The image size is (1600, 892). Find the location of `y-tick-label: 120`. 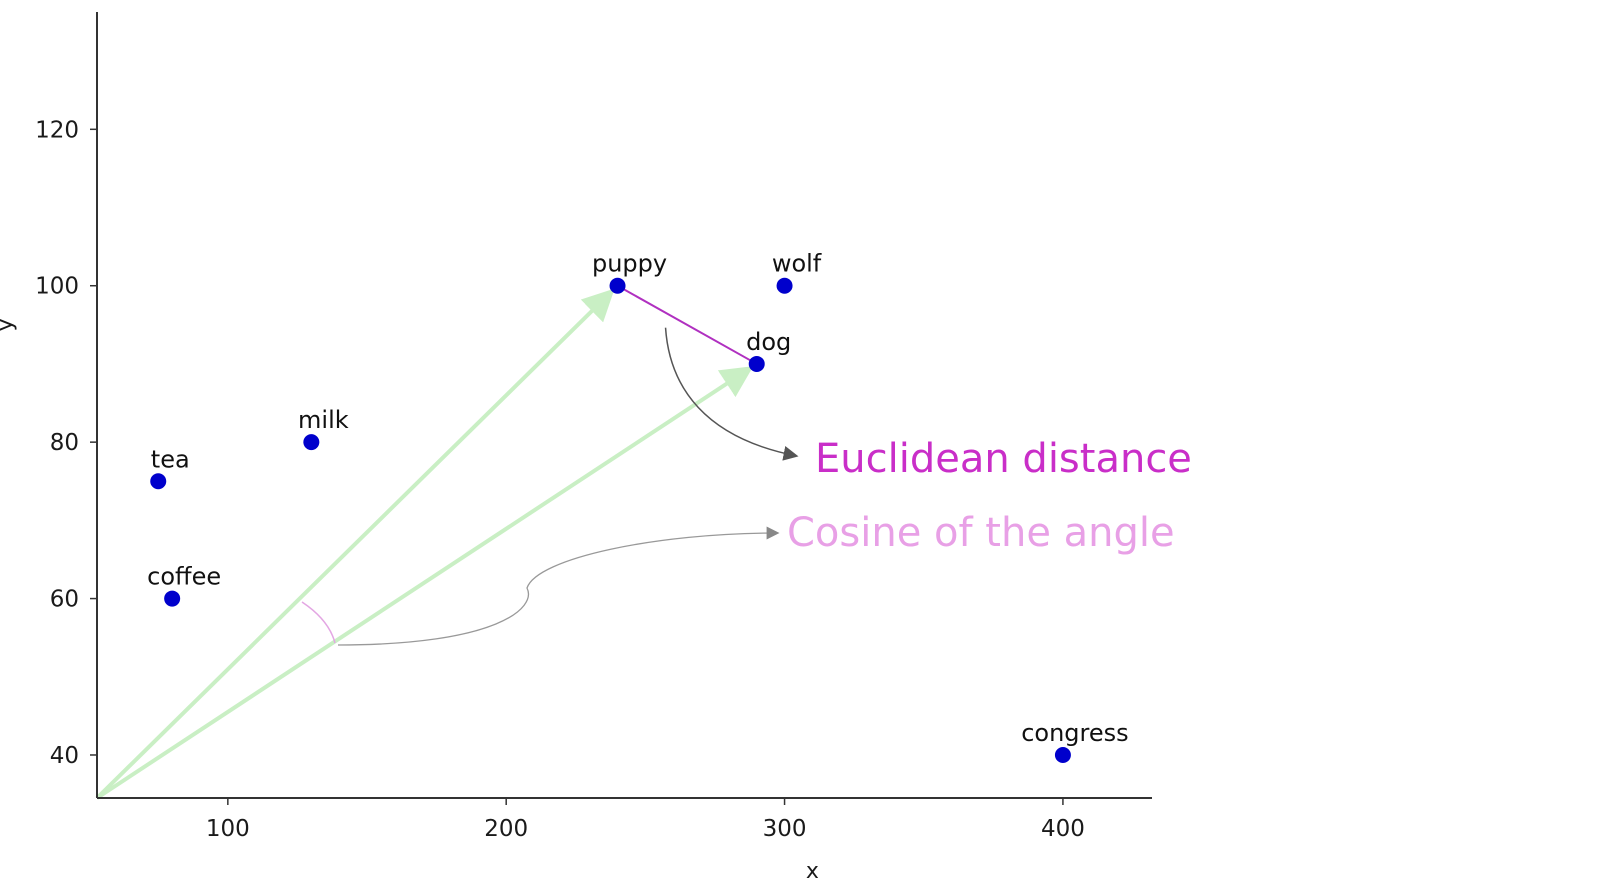

y-tick-label: 120 is located at coordinates (57, 130).